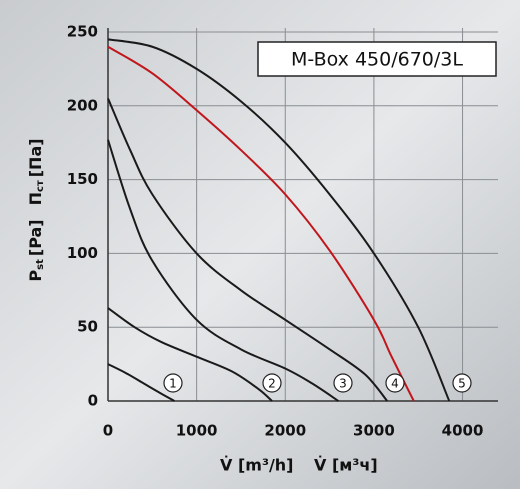  I want to click on y-tick-label: 250, so click(82, 32).